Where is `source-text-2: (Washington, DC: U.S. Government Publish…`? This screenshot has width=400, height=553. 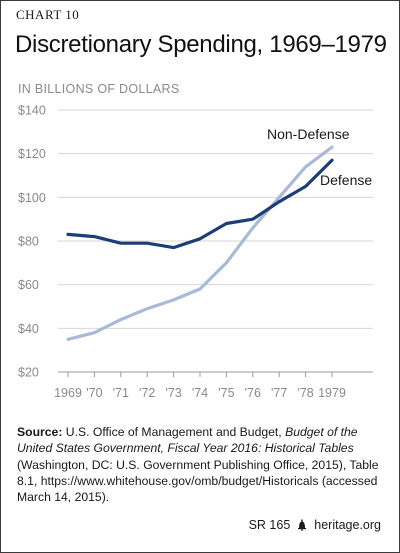 source-text-2: (Washington, DC: U.S. Government Publish… is located at coordinates (198, 481).